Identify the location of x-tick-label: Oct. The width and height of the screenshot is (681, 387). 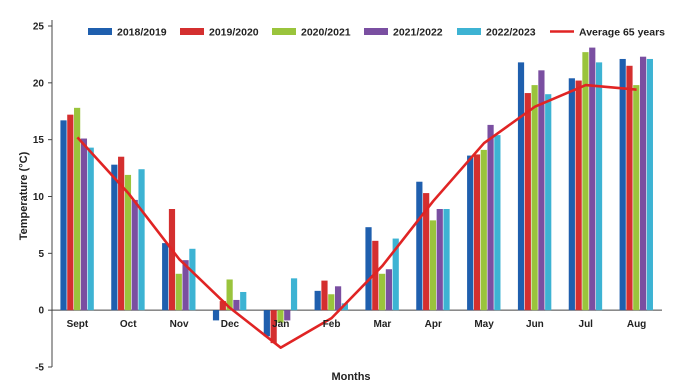
(128, 324).